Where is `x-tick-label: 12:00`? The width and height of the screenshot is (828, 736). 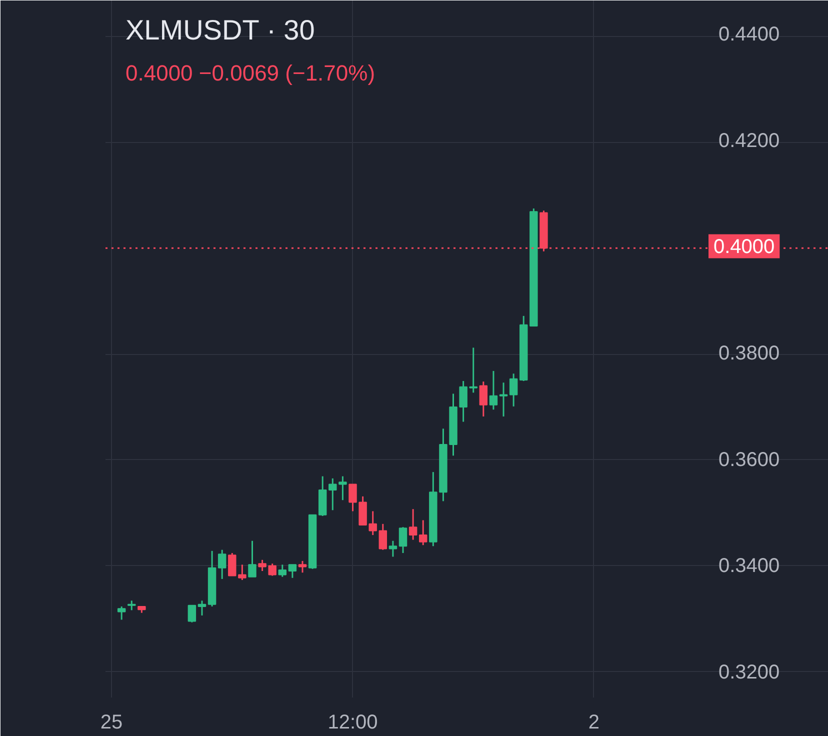 x-tick-label: 12:00 is located at coordinates (353, 723).